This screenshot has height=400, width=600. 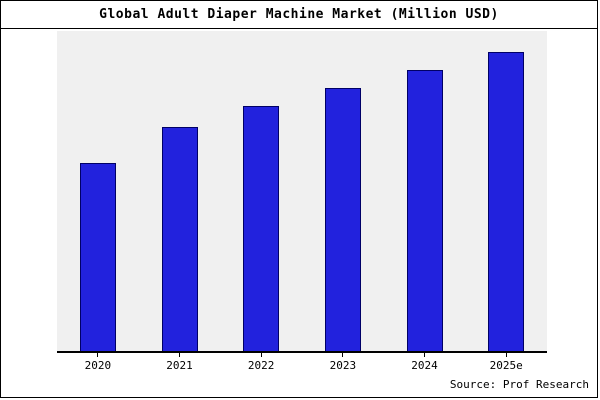 I want to click on x-tick: 2021, so click(x=180, y=364).